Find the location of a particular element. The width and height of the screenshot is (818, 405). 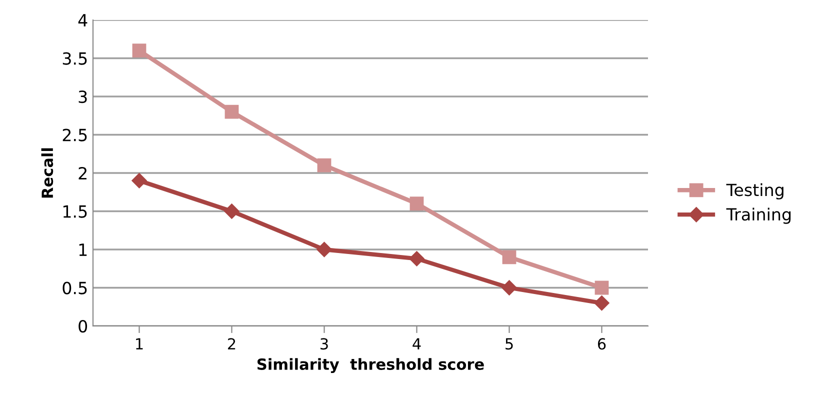

y-tick-label: 3 is located at coordinates (82, 97).